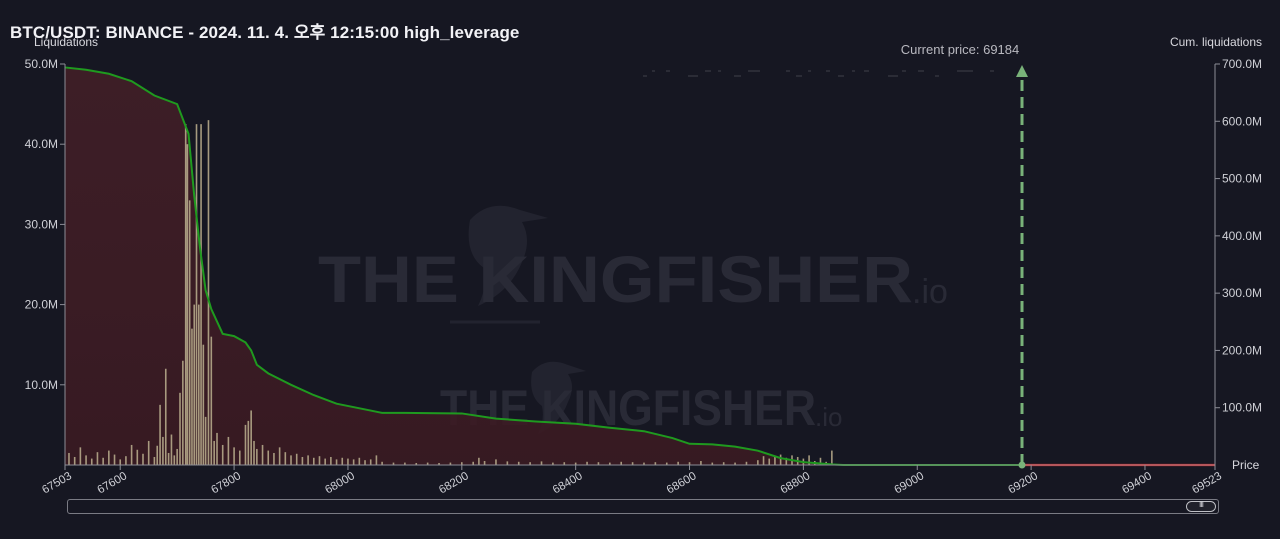 The height and width of the screenshot is (539, 1280). I want to click on watermark-suffix-small: .io, so click(828, 417).